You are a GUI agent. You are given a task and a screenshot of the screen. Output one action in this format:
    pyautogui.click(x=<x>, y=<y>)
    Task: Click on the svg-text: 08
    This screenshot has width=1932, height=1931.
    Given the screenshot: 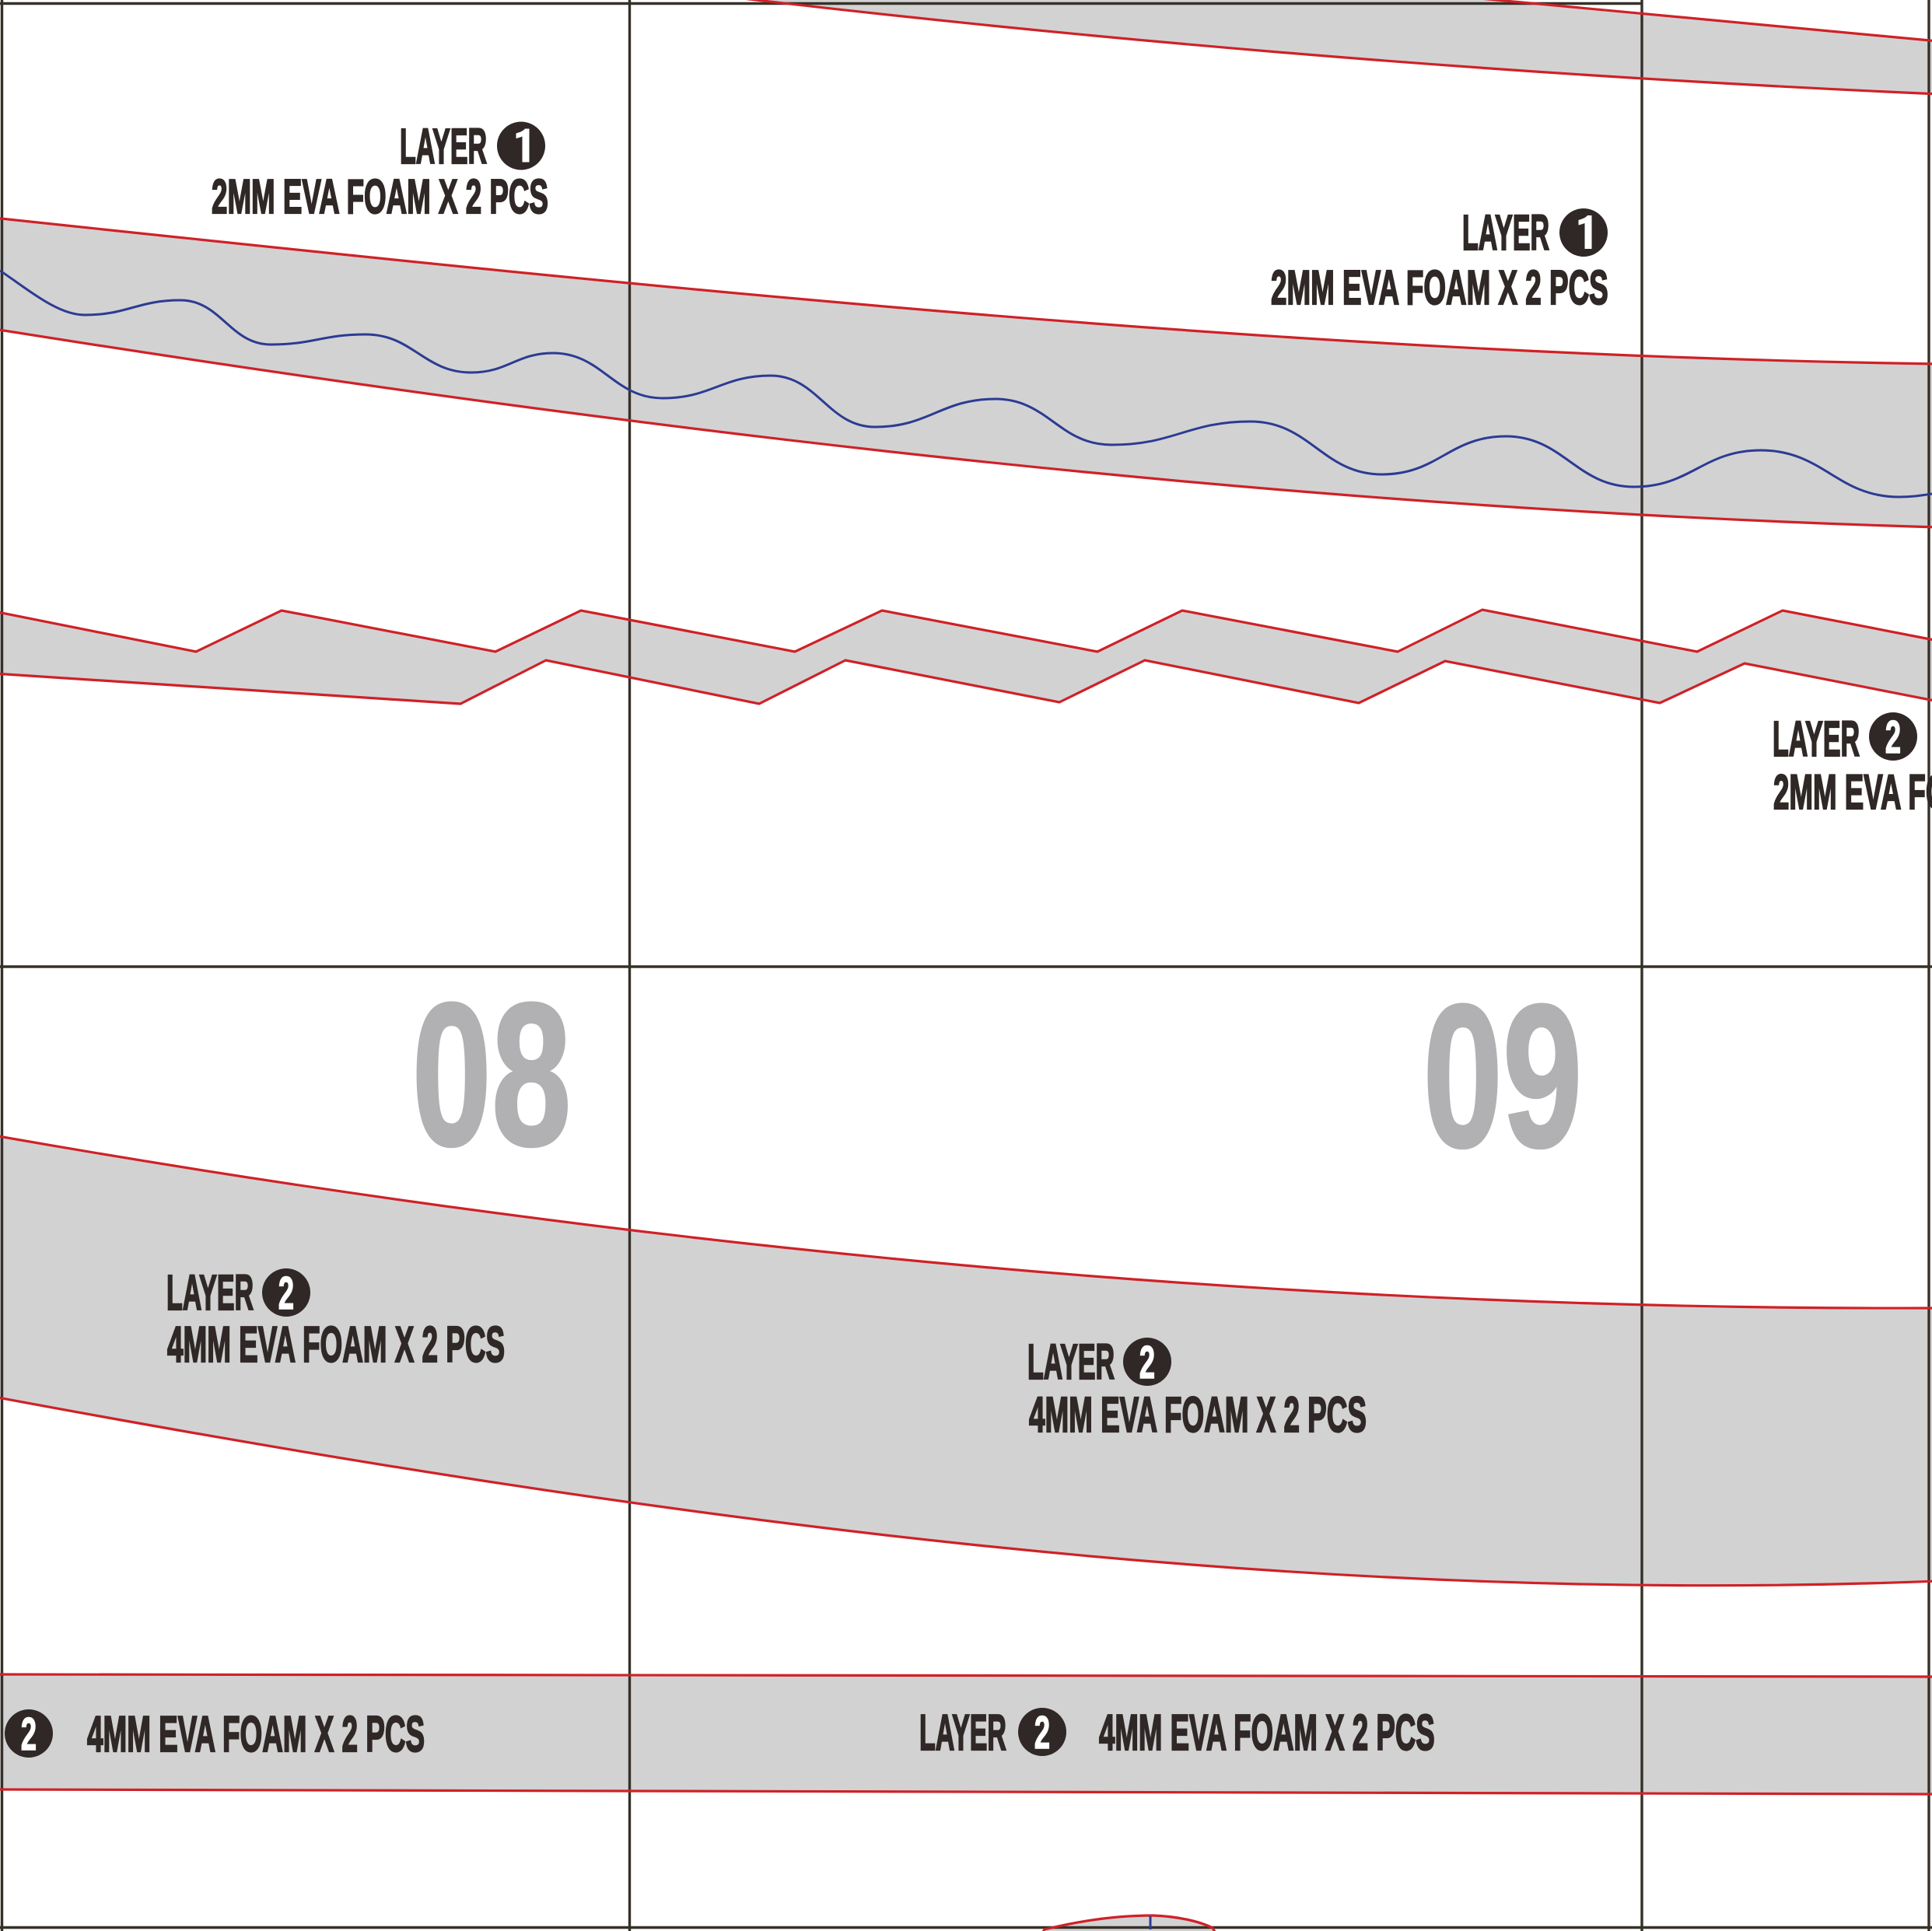 What is the action you would take?
    pyautogui.click(x=492, y=1074)
    